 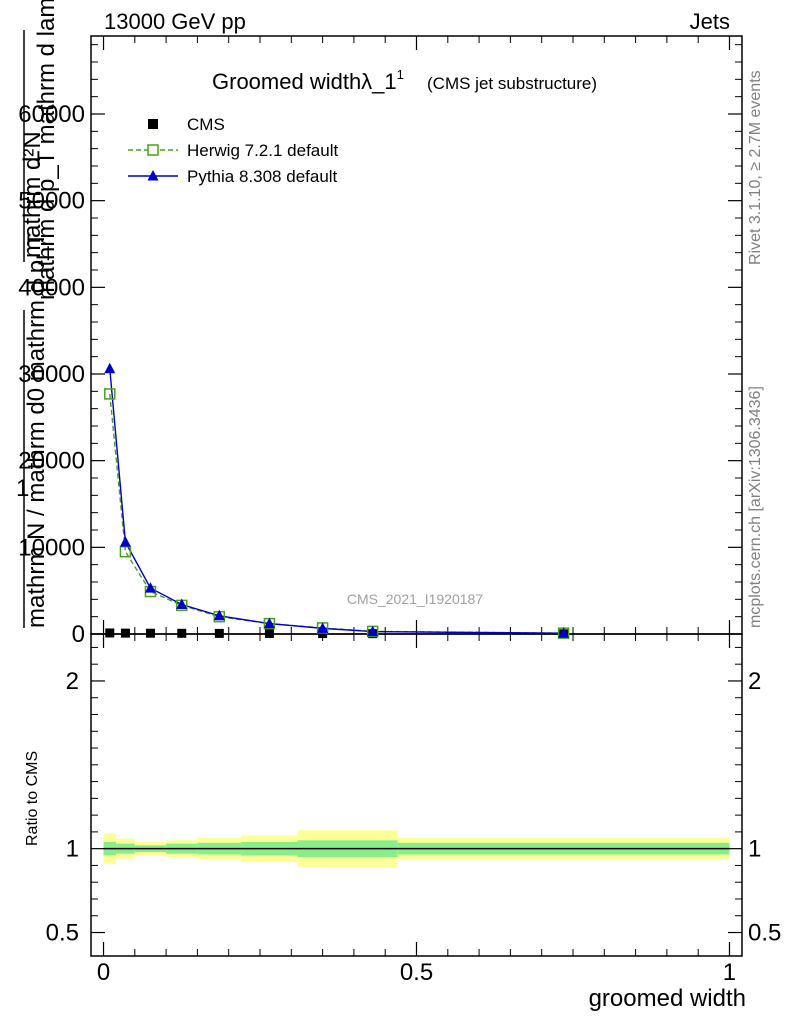 What do you see at coordinates (62, 933) in the screenshot?
I see `ratio-tick-label: 0.5` at bounding box center [62, 933].